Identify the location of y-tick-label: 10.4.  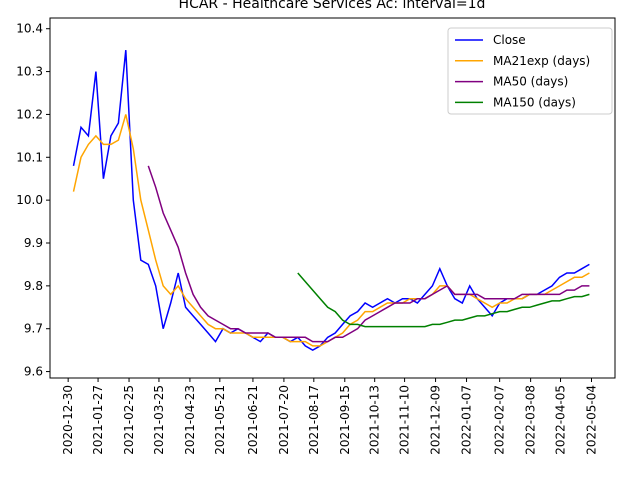
(29, 29).